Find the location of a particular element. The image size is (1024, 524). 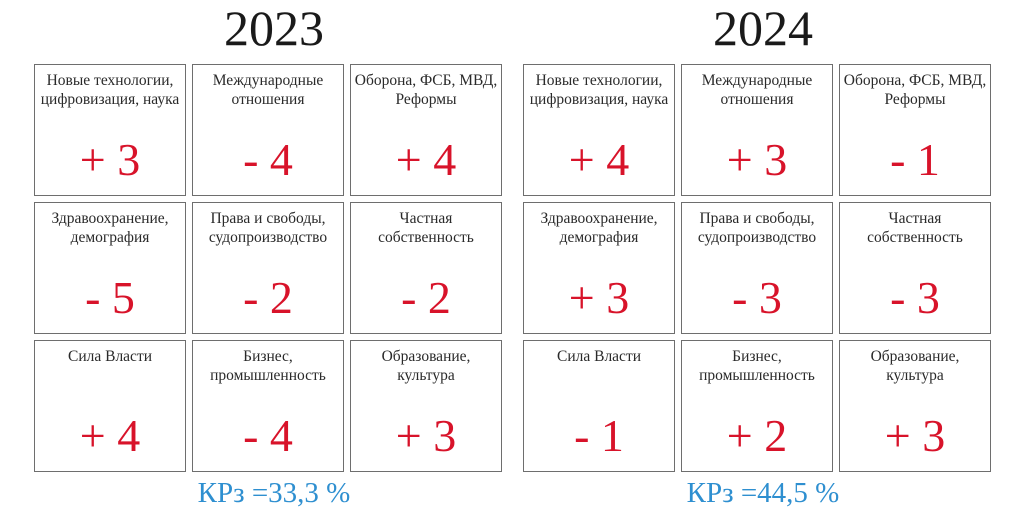

year-heading: 2023 is located at coordinates (274, 28).